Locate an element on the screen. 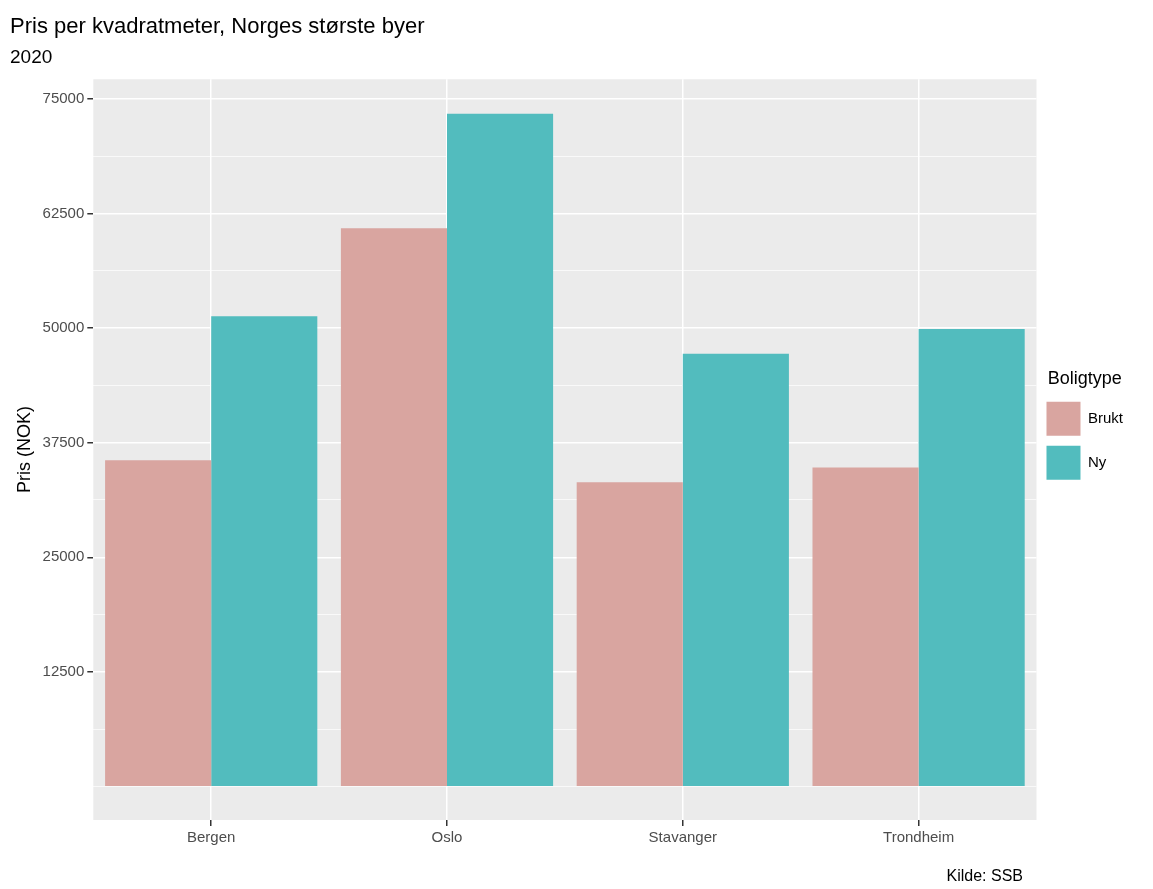 This screenshot has height=889, width=1153. chart-subtitle: 2020 is located at coordinates (31, 57).